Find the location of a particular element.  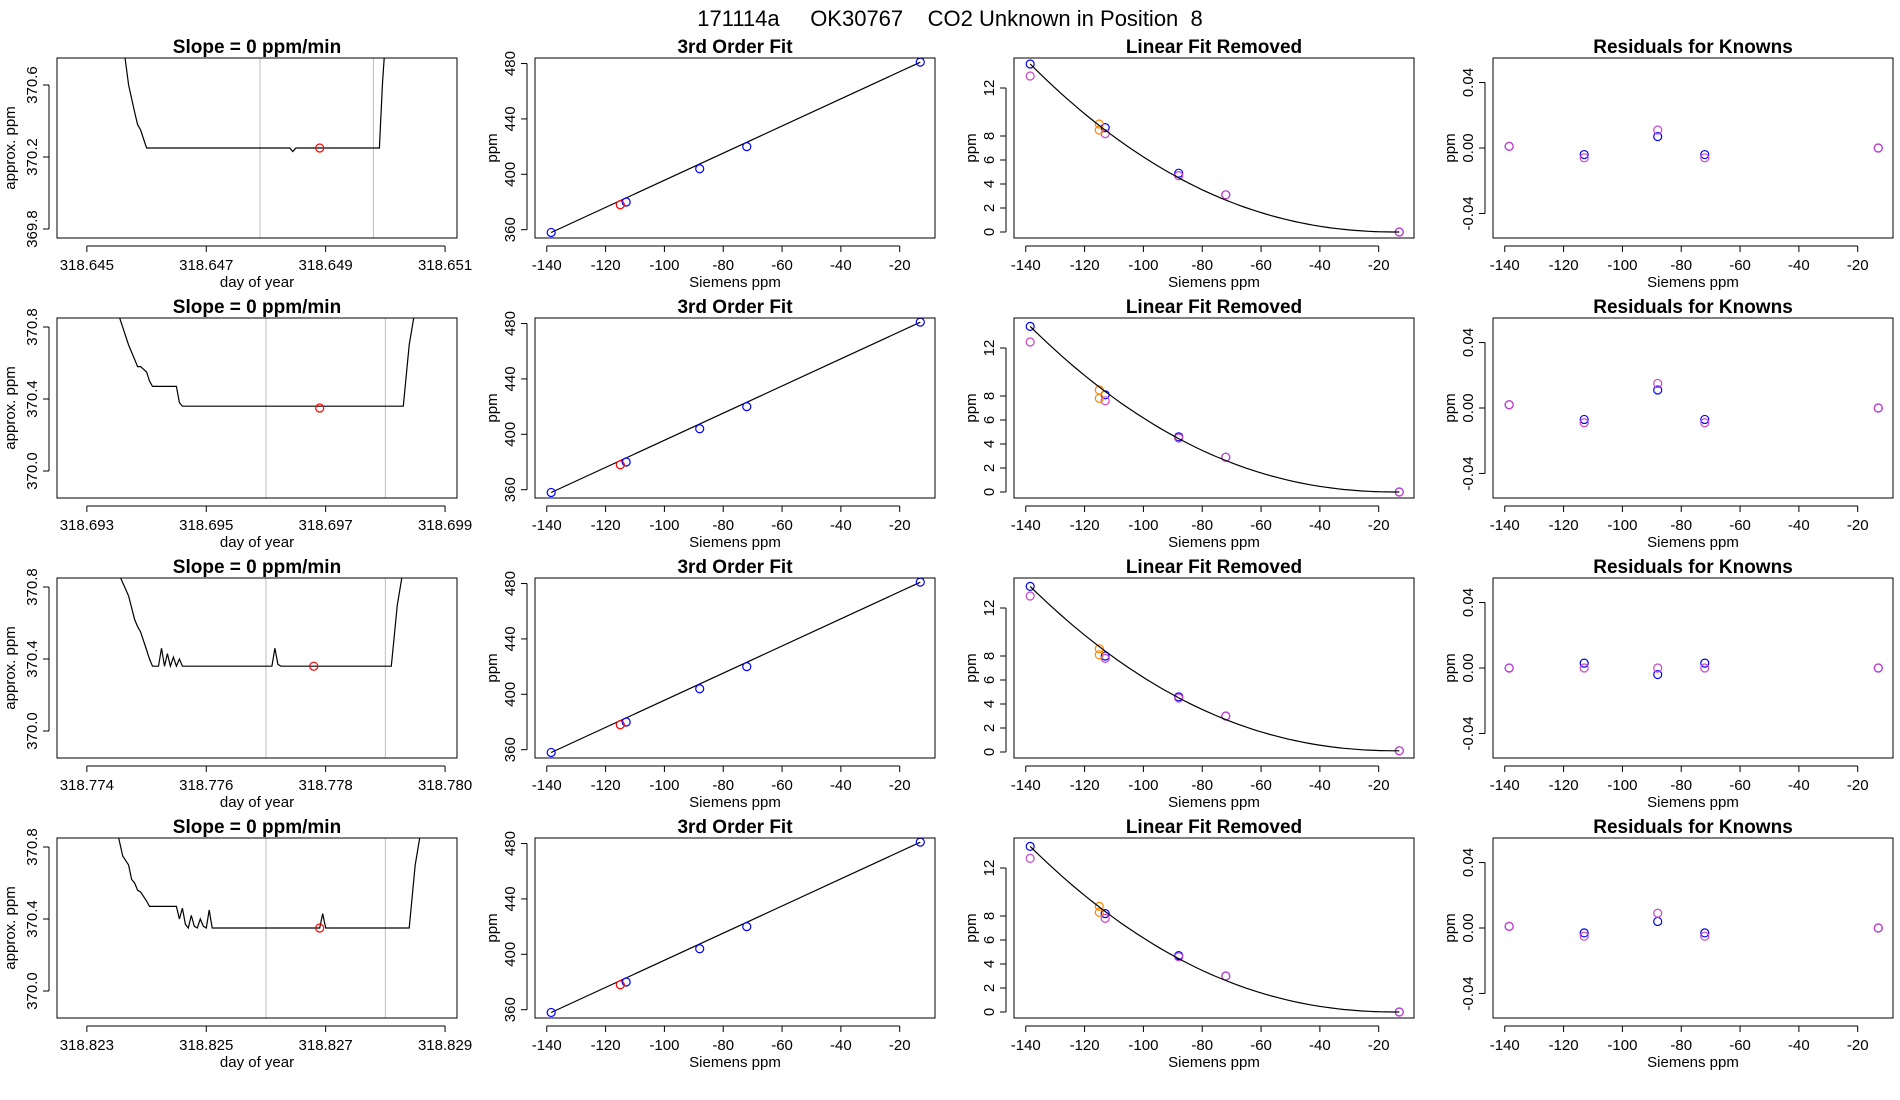

fit-line is located at coordinates (735, 147).